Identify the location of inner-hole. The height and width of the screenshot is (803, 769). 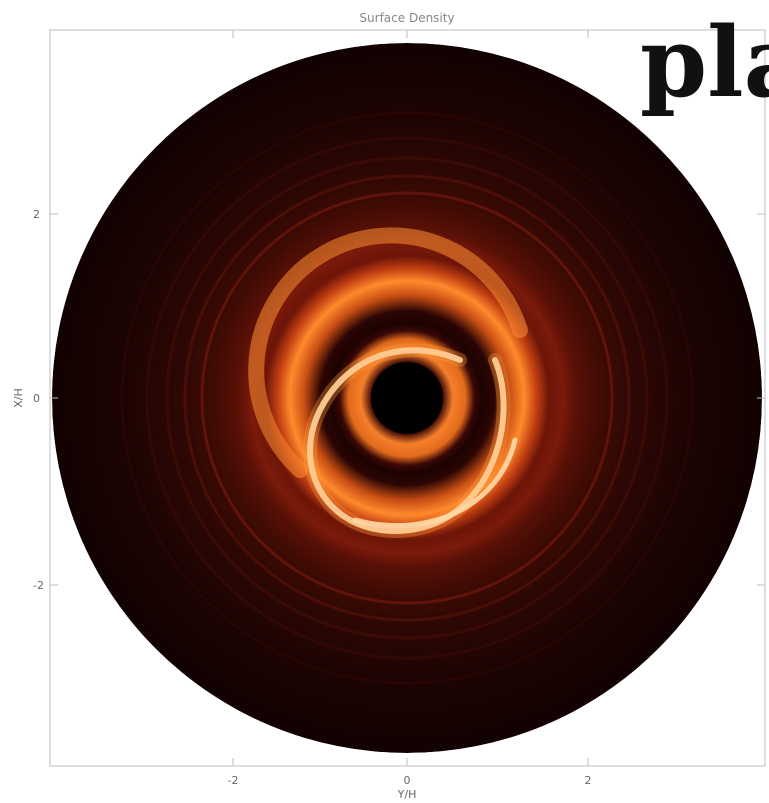
(407, 398).